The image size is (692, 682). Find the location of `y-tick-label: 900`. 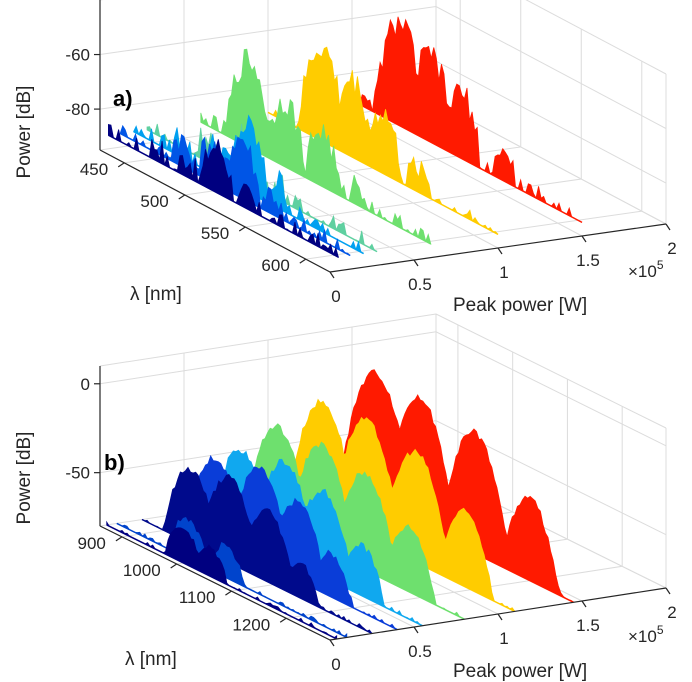

y-tick-label: 900 is located at coordinates (92, 543).